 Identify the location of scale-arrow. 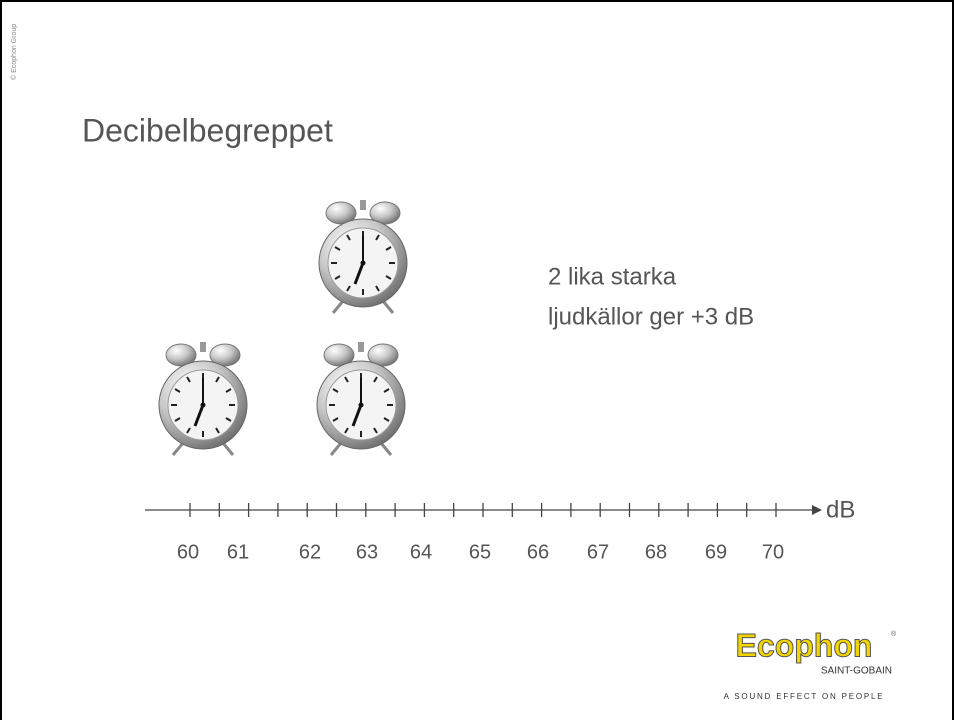
(817, 510).